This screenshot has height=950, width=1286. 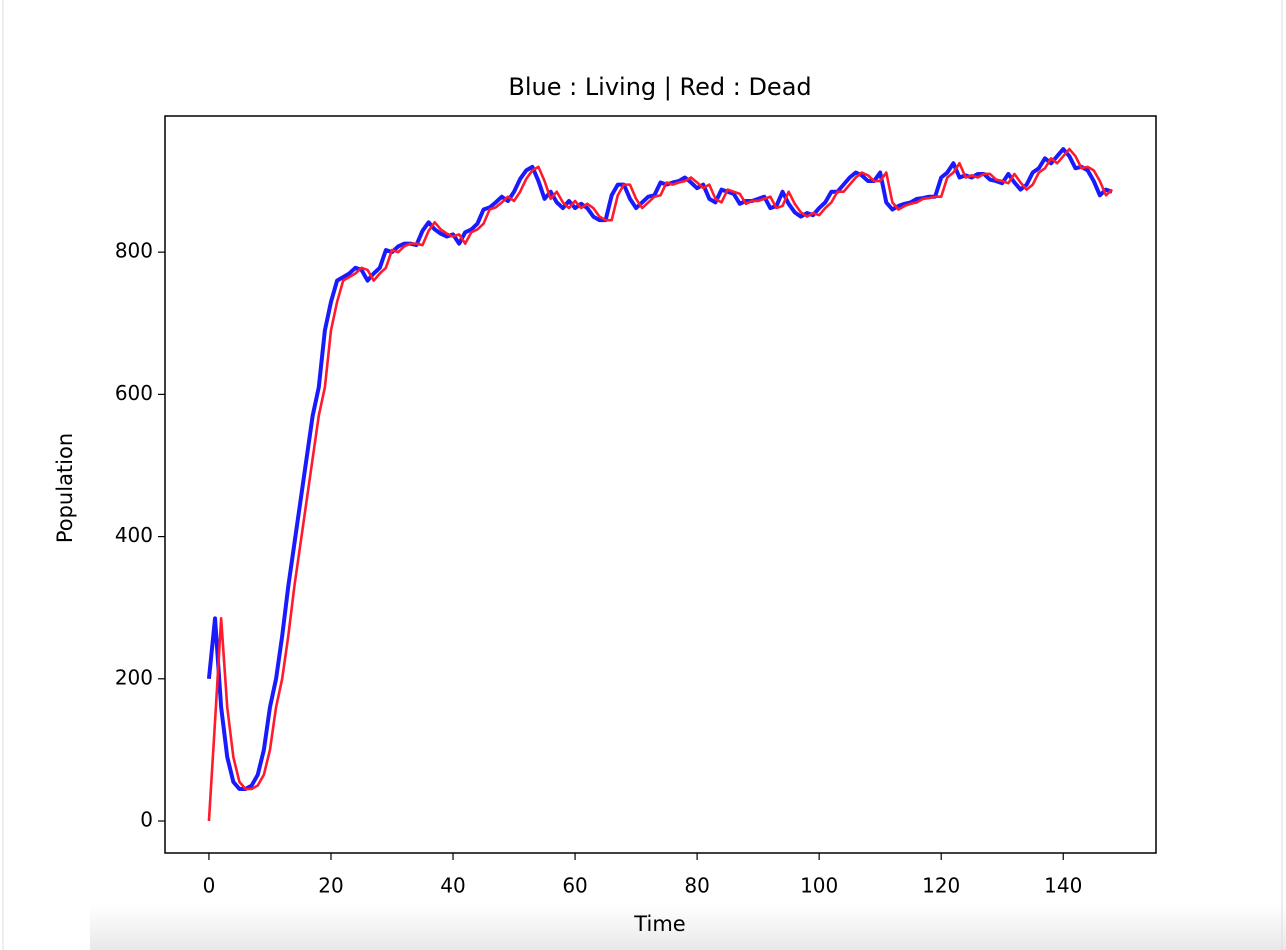 I want to click on x-tick-label: 100, so click(x=819, y=886).